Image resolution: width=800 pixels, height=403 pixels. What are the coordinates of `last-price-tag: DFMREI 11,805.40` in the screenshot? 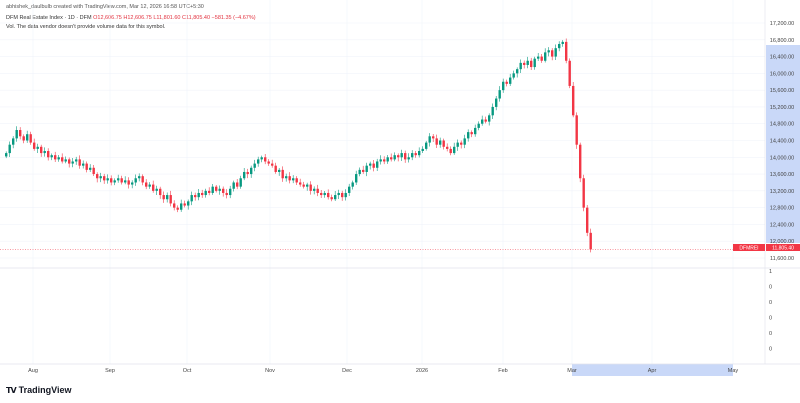 It's located at (766, 248).